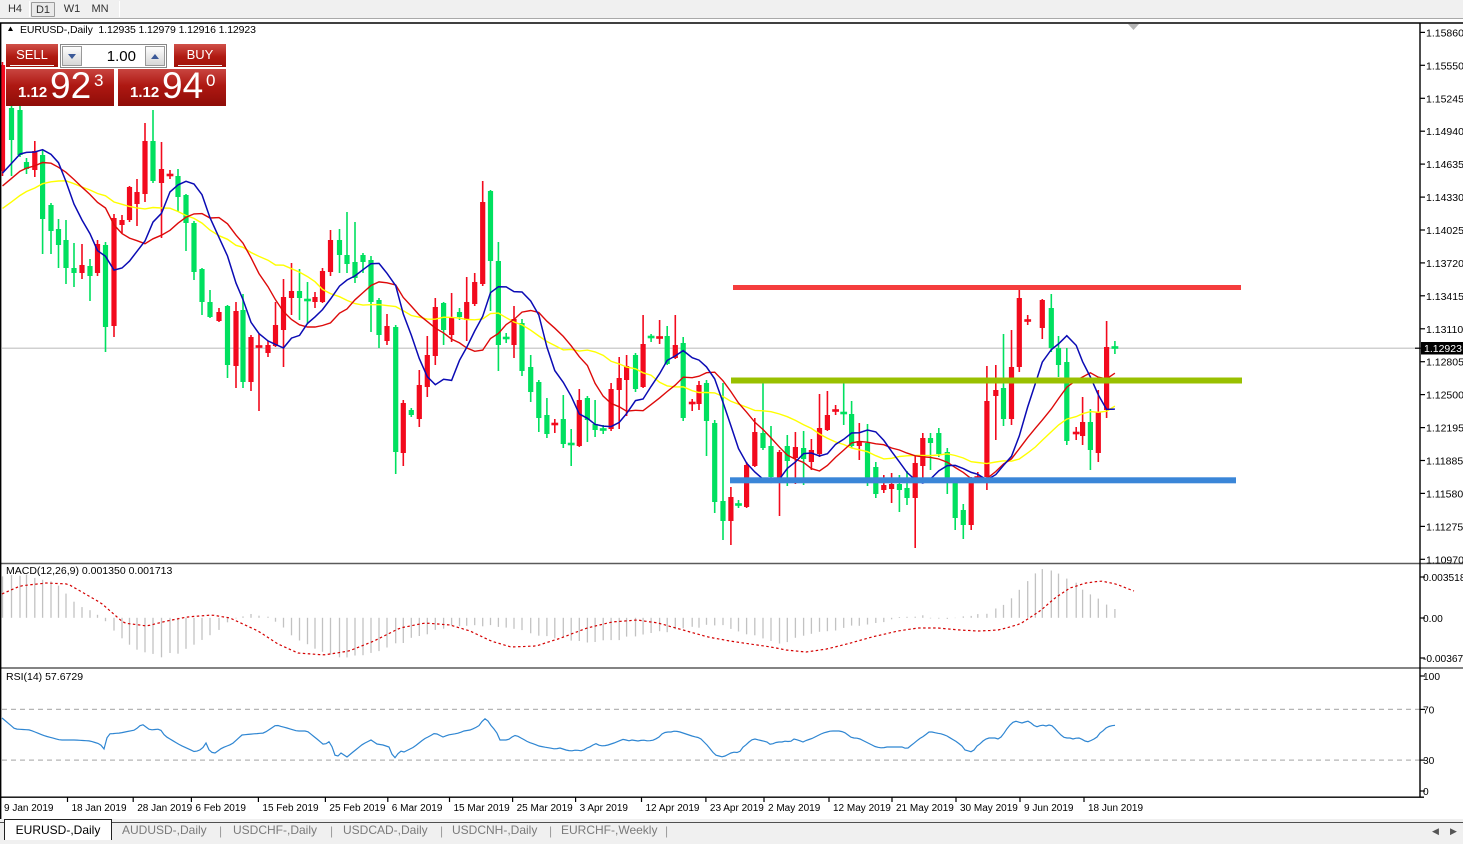 This screenshot has height=844, width=1463. I want to click on svg-text: 70, so click(1429, 710).